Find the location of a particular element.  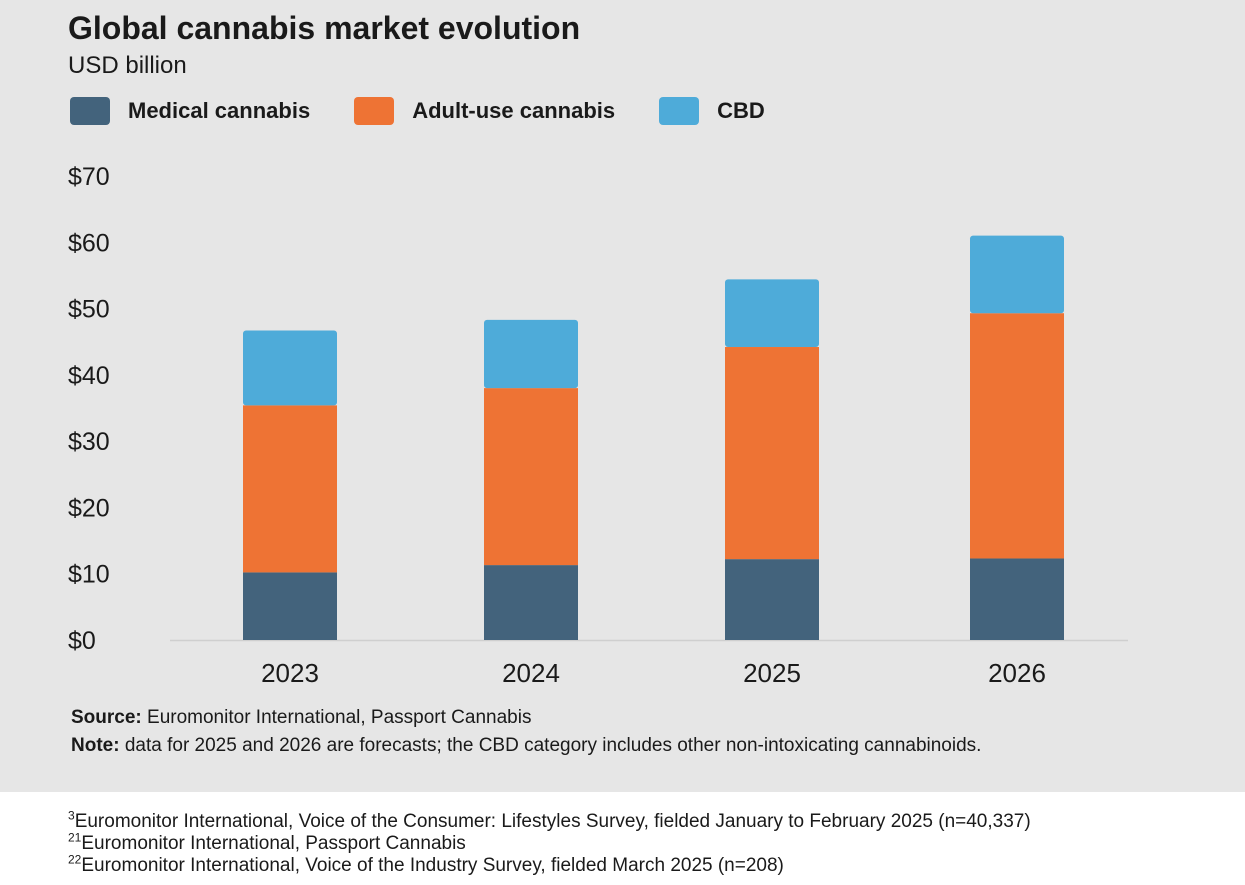

bar-segment-medical-cannabis-2024 is located at coordinates (531, 602).